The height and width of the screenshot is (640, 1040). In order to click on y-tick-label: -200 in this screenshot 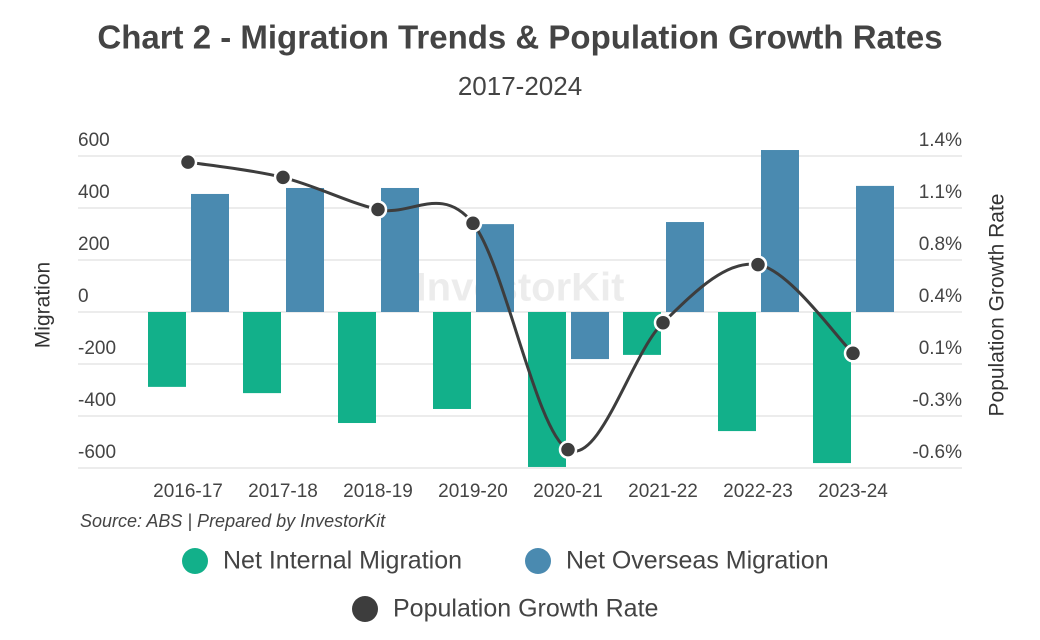, I will do `click(97, 348)`.